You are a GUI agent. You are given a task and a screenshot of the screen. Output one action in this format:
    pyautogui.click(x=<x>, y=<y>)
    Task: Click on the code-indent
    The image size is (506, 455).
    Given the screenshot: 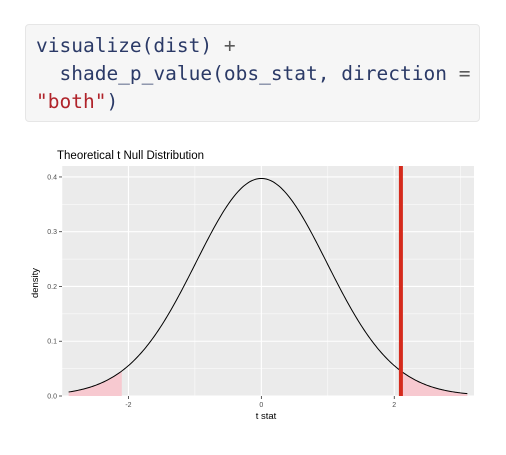 What is the action you would take?
    pyautogui.click(x=47, y=73)
    